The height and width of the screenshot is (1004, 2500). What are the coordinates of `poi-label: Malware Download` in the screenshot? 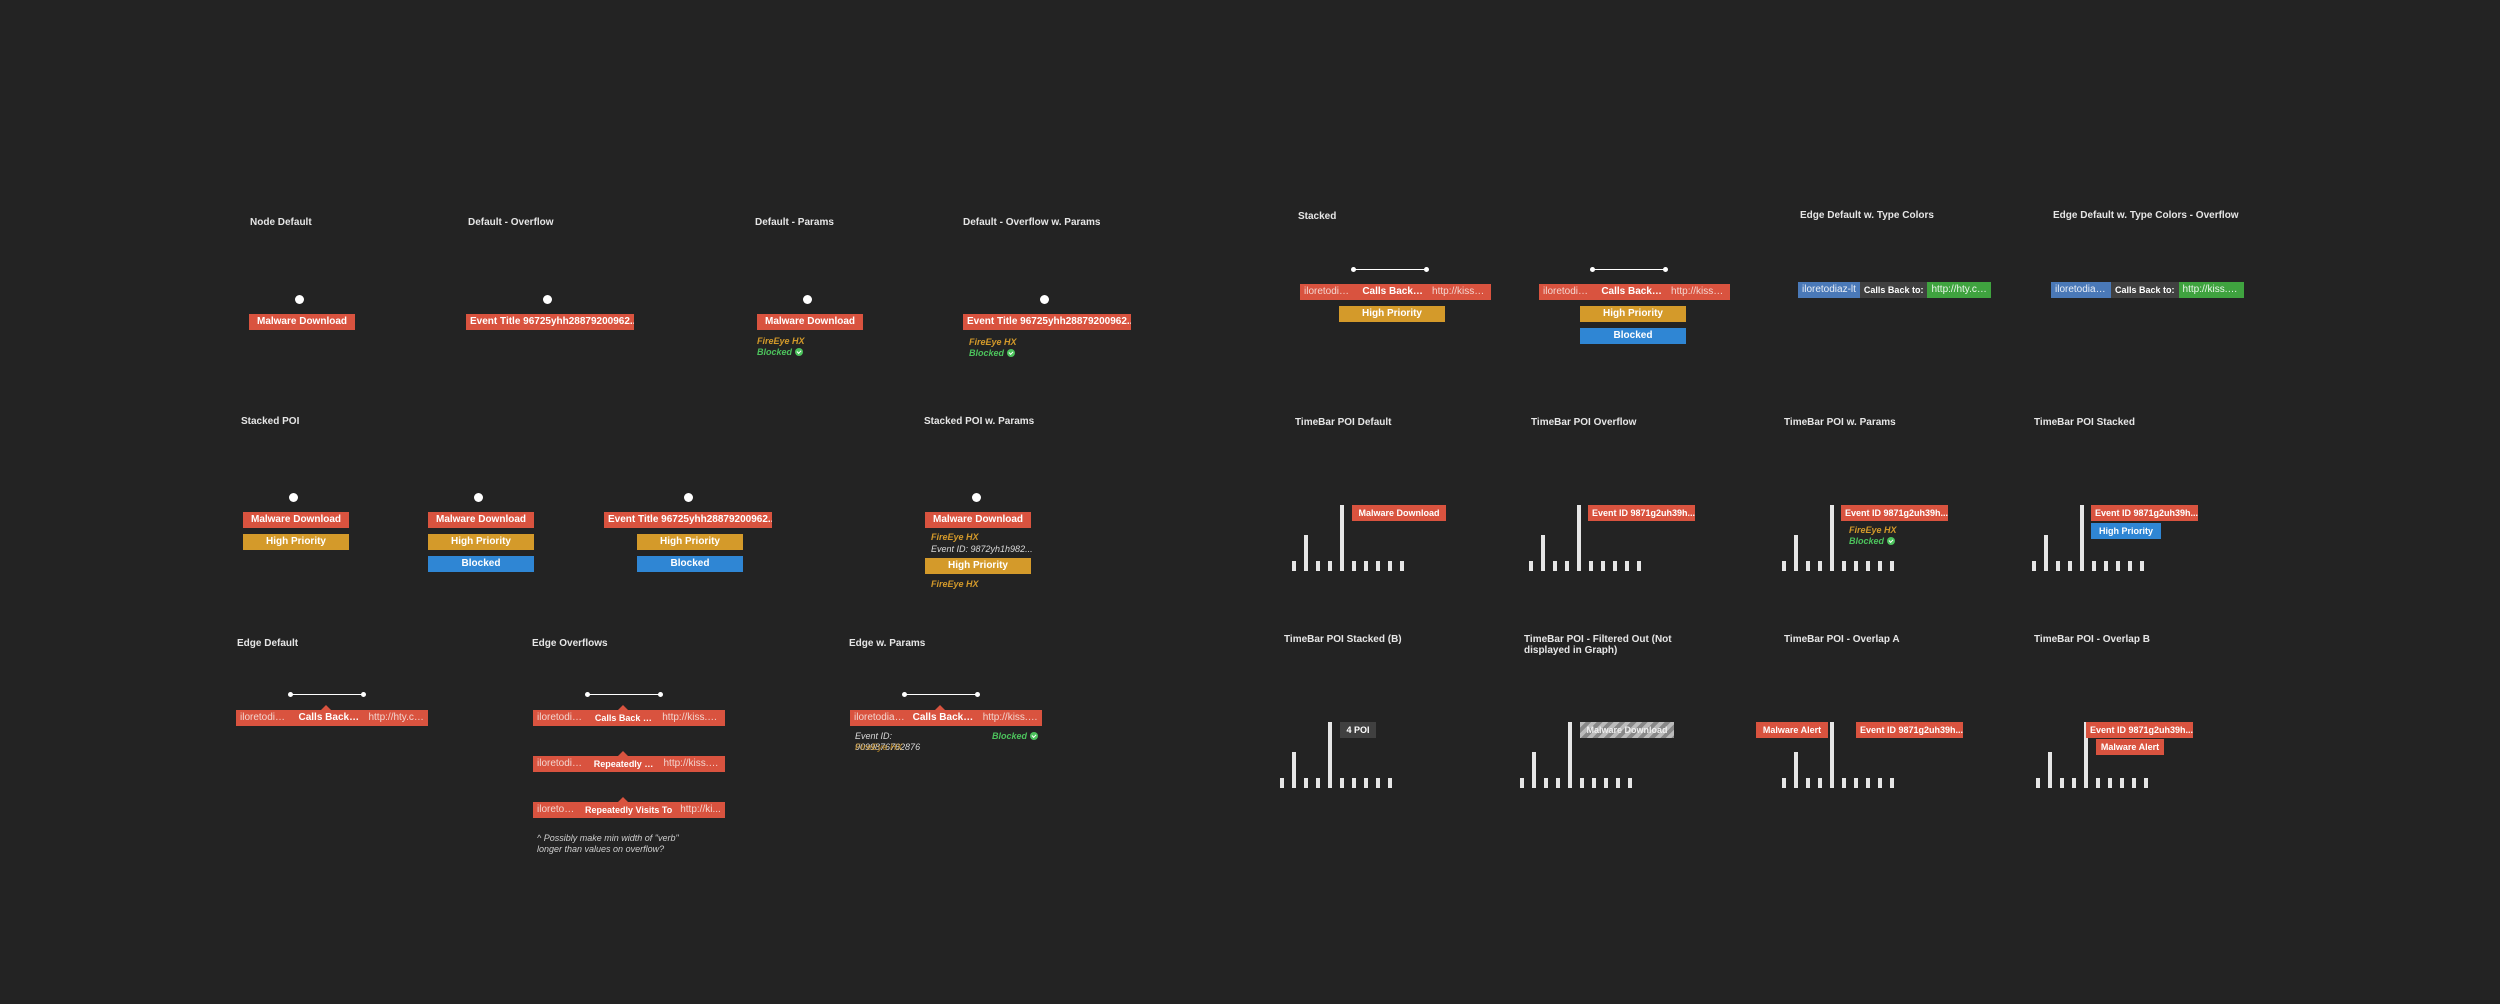 It's located at (1399, 513).